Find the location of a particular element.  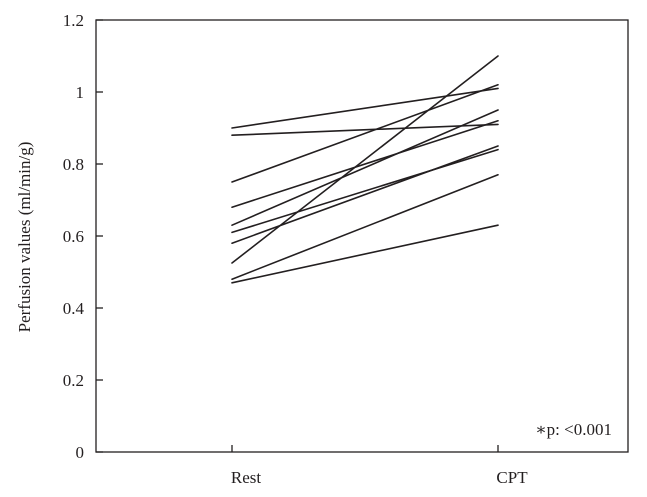

y-tick-label: 1.2 is located at coordinates (73, 20).